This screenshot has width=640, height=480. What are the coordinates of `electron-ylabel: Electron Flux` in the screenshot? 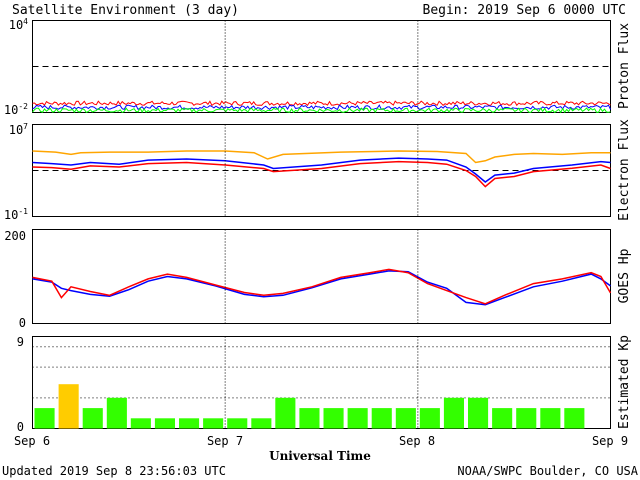 It's located at (624, 170).